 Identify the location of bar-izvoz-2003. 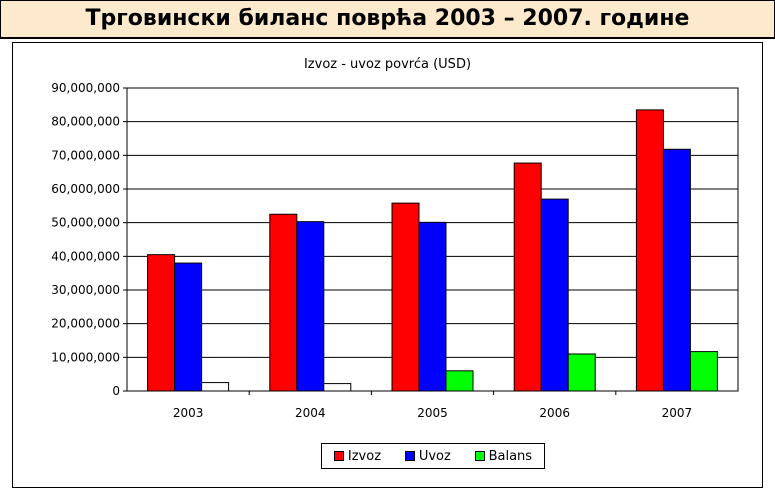
(161, 323).